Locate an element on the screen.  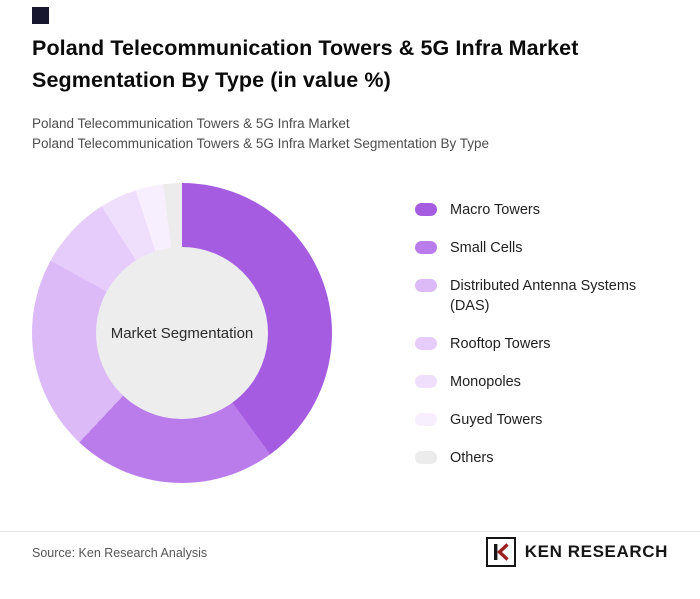
ken-research-logo: KEN RESEARCH is located at coordinates (576, 552).